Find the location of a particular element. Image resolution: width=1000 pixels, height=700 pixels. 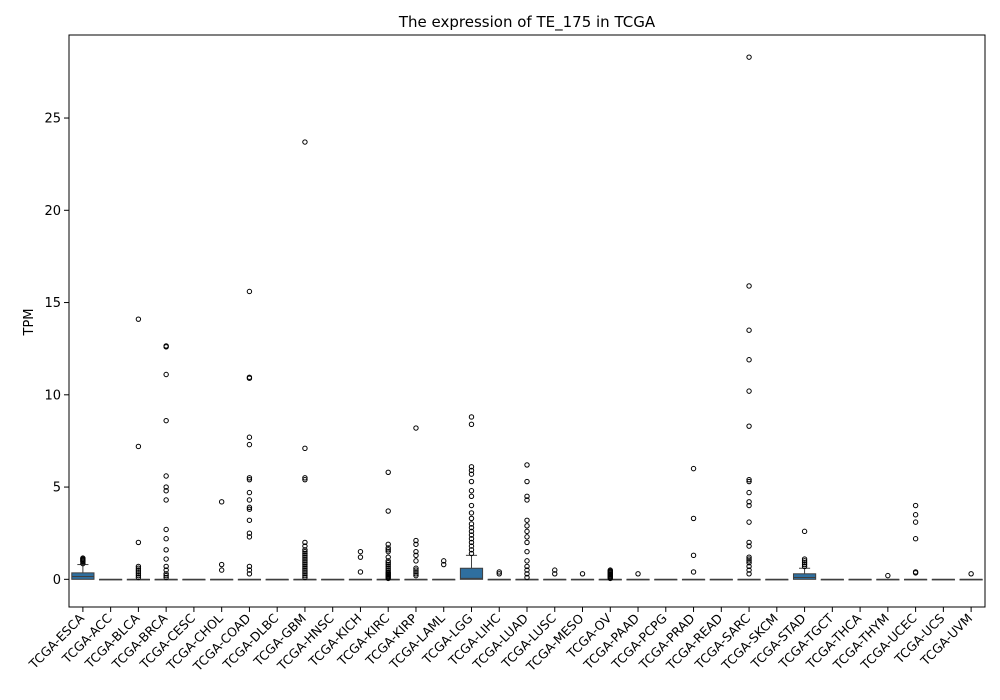

y-tick-label: 20 is located at coordinates (52, 211).